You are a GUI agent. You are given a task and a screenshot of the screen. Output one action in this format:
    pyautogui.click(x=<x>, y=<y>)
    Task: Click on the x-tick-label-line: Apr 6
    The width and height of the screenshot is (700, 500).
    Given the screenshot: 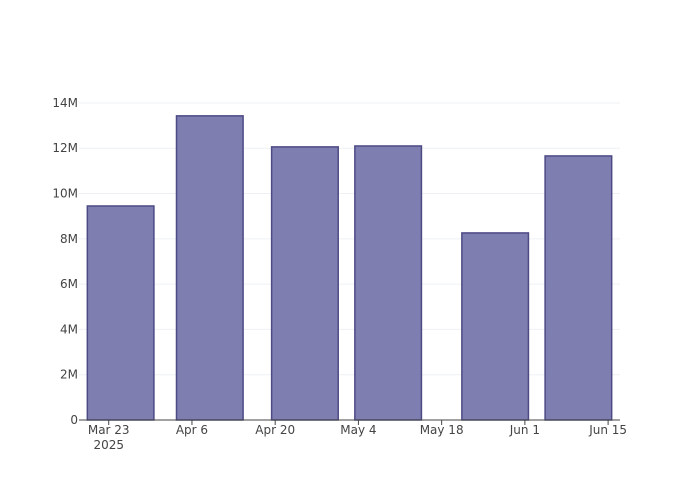 What is the action you would take?
    pyautogui.click(x=192, y=430)
    